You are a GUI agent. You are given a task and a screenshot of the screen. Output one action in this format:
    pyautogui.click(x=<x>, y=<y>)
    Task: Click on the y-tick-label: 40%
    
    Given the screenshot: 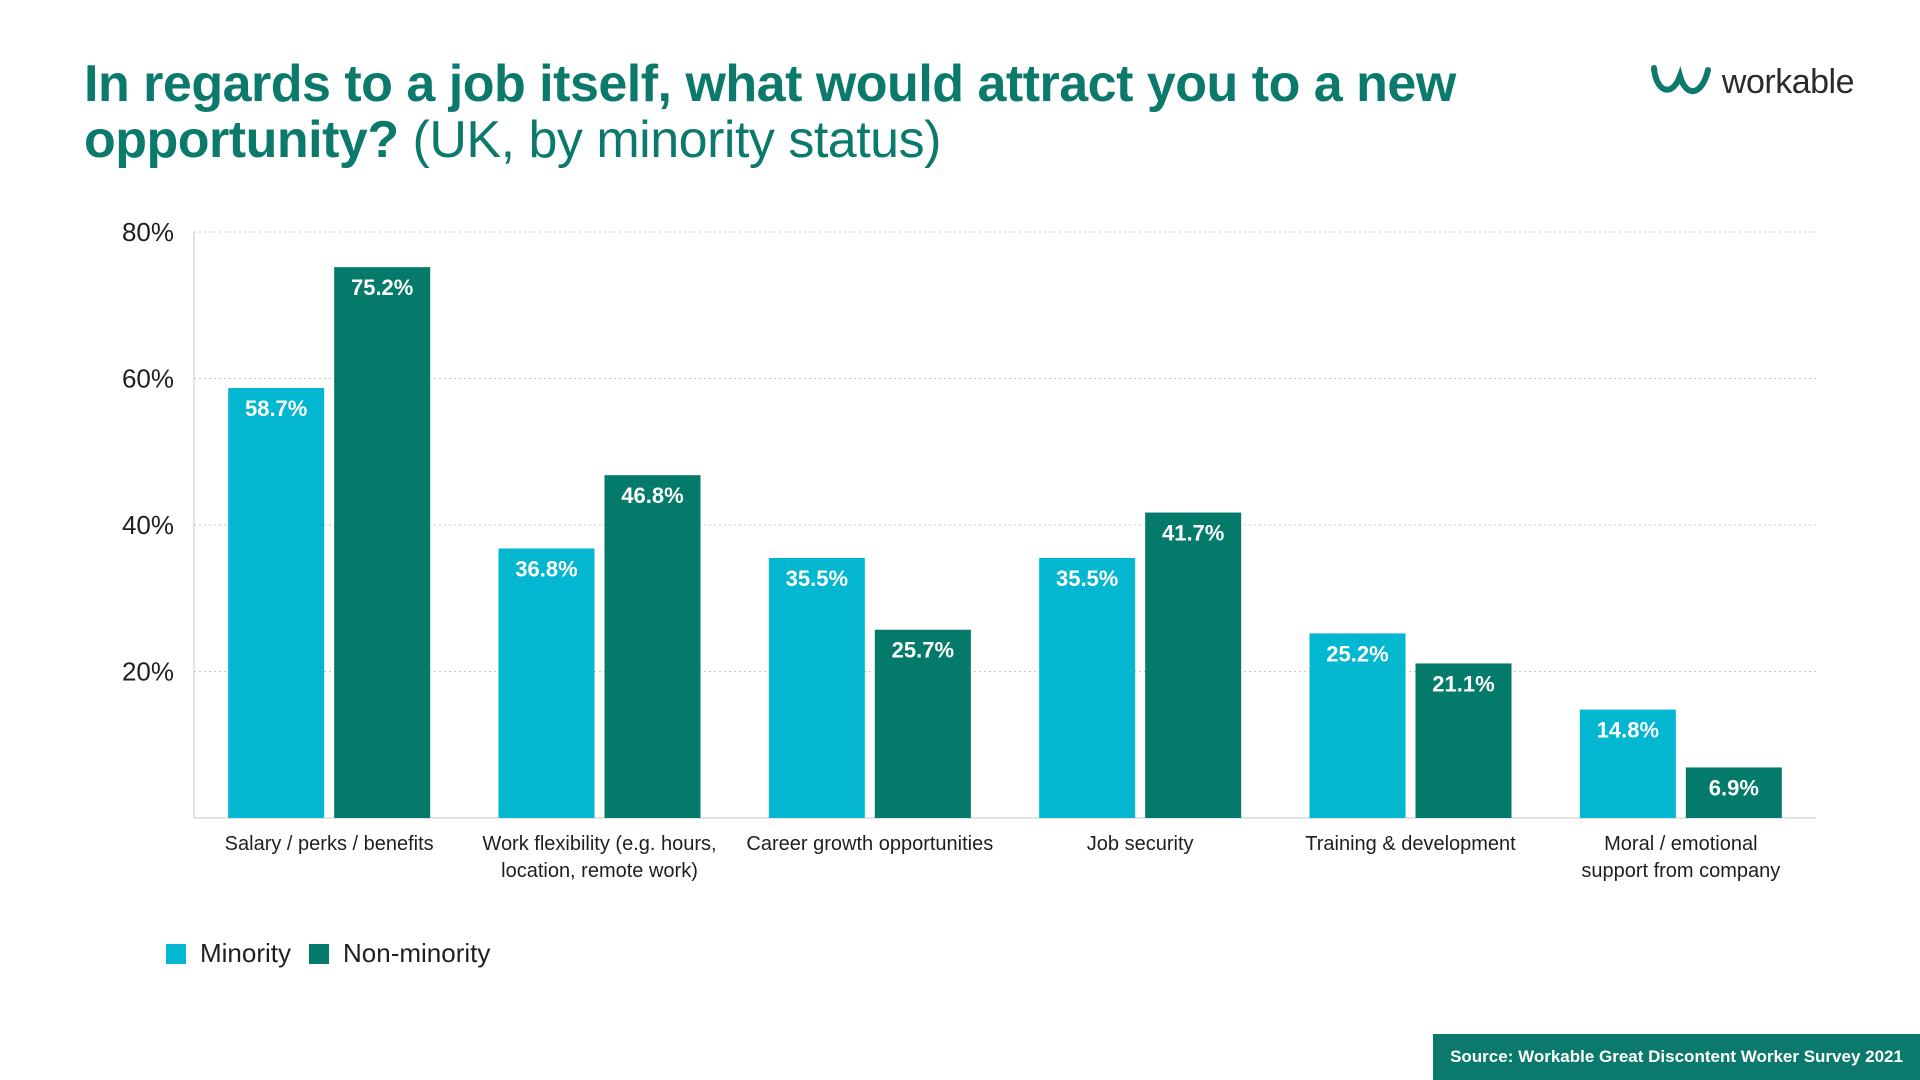 What is the action you would take?
    pyautogui.click(x=148, y=525)
    